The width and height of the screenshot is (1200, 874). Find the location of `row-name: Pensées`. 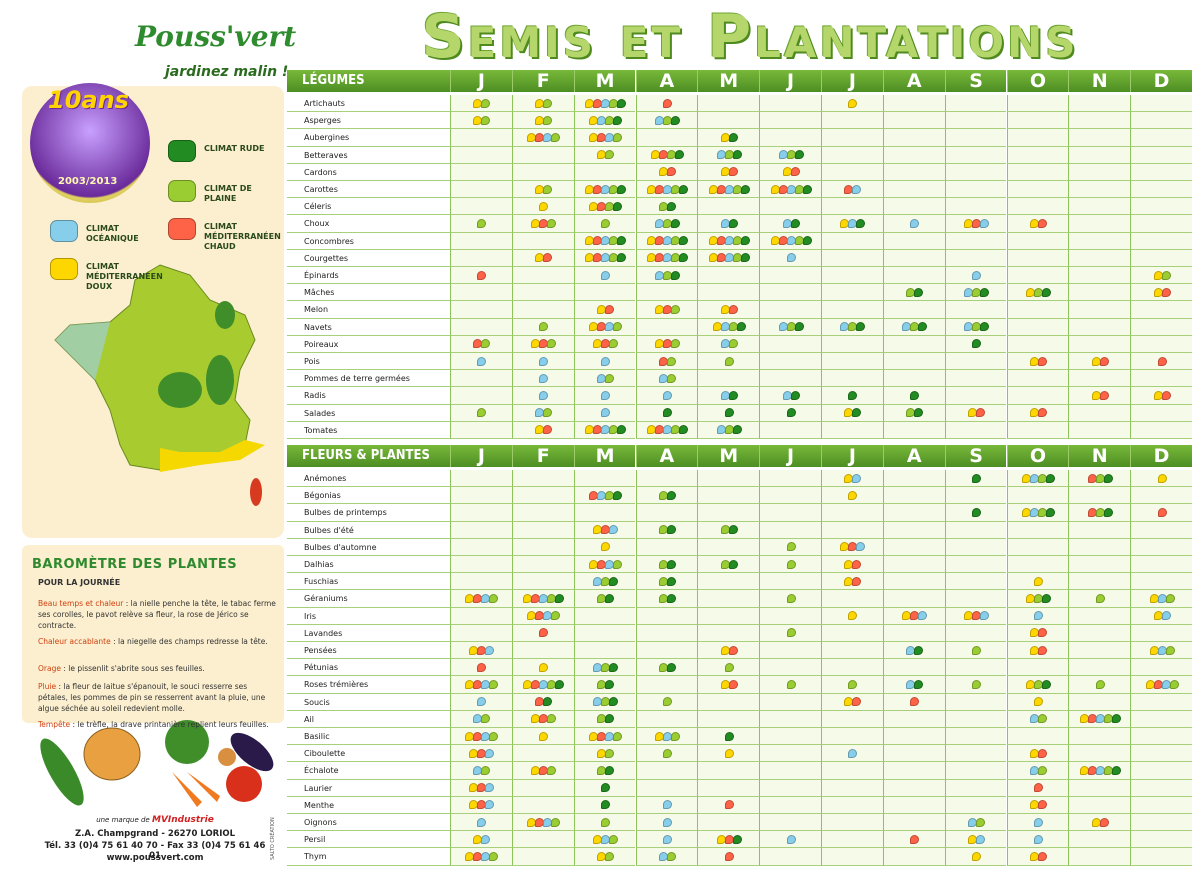

row-name: Pensées is located at coordinates (368, 651).